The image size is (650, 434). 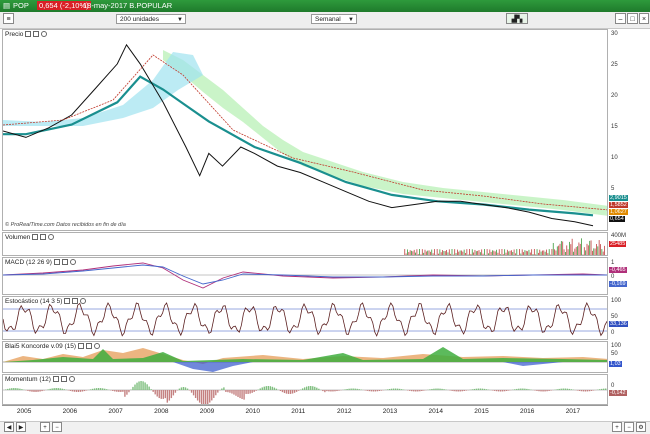 What do you see at coordinates (620, 18) in the screenshot?
I see `minimize-icon: –` at bounding box center [620, 18].